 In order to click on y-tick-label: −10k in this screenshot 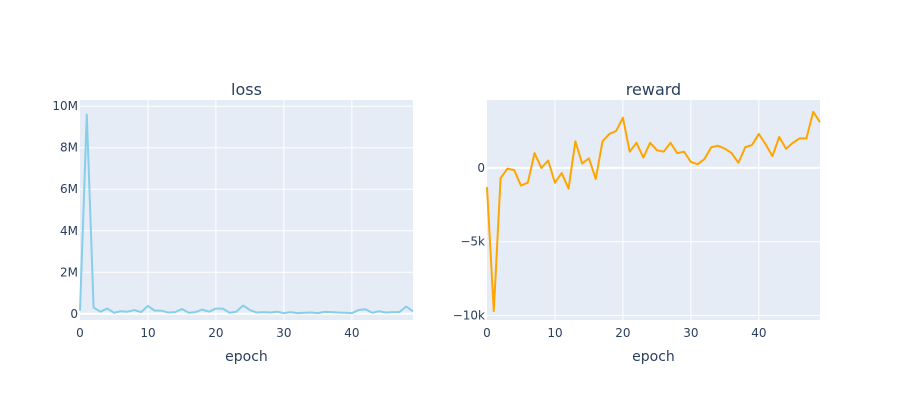, I will do `click(469, 316)`.